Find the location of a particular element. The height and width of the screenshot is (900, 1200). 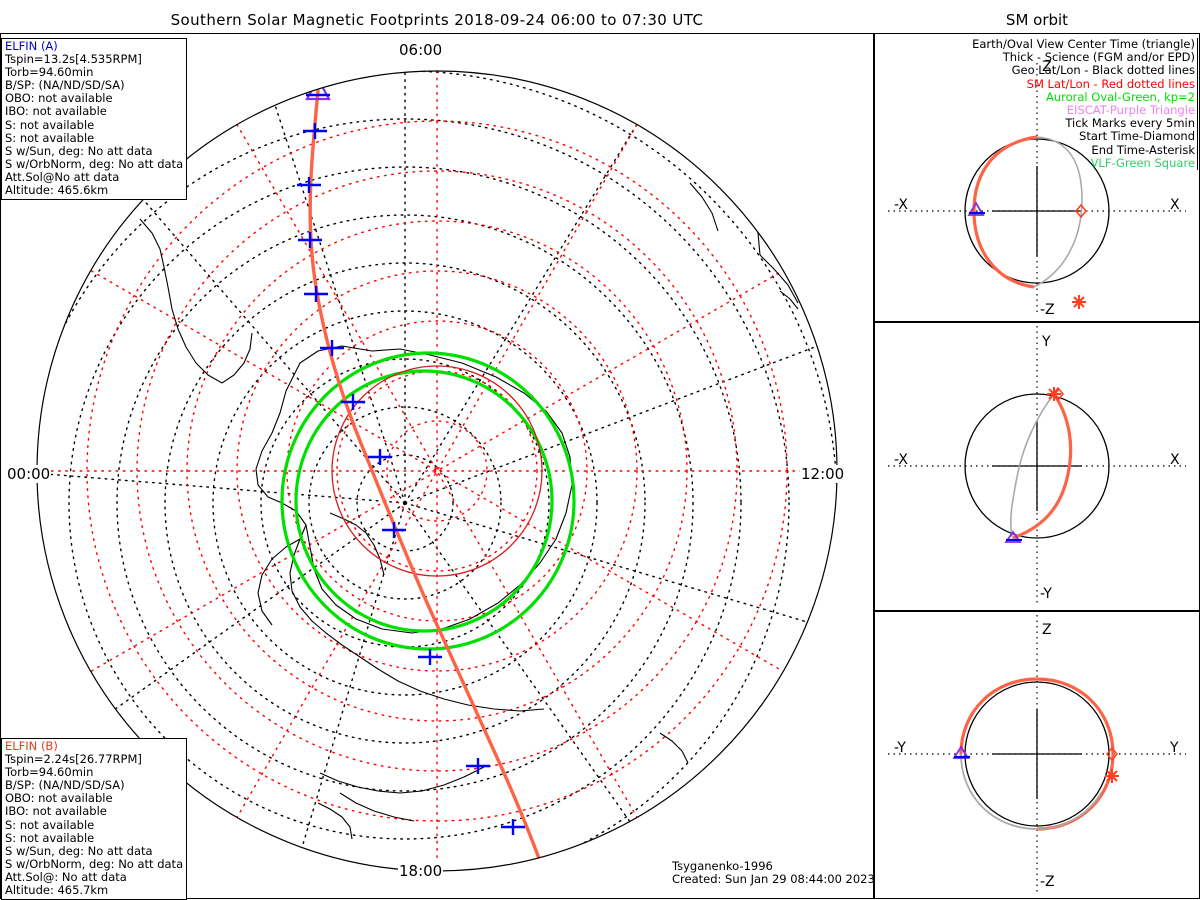

elfin-b-line: S w/Sun, deg: No att data is located at coordinates (79, 850).